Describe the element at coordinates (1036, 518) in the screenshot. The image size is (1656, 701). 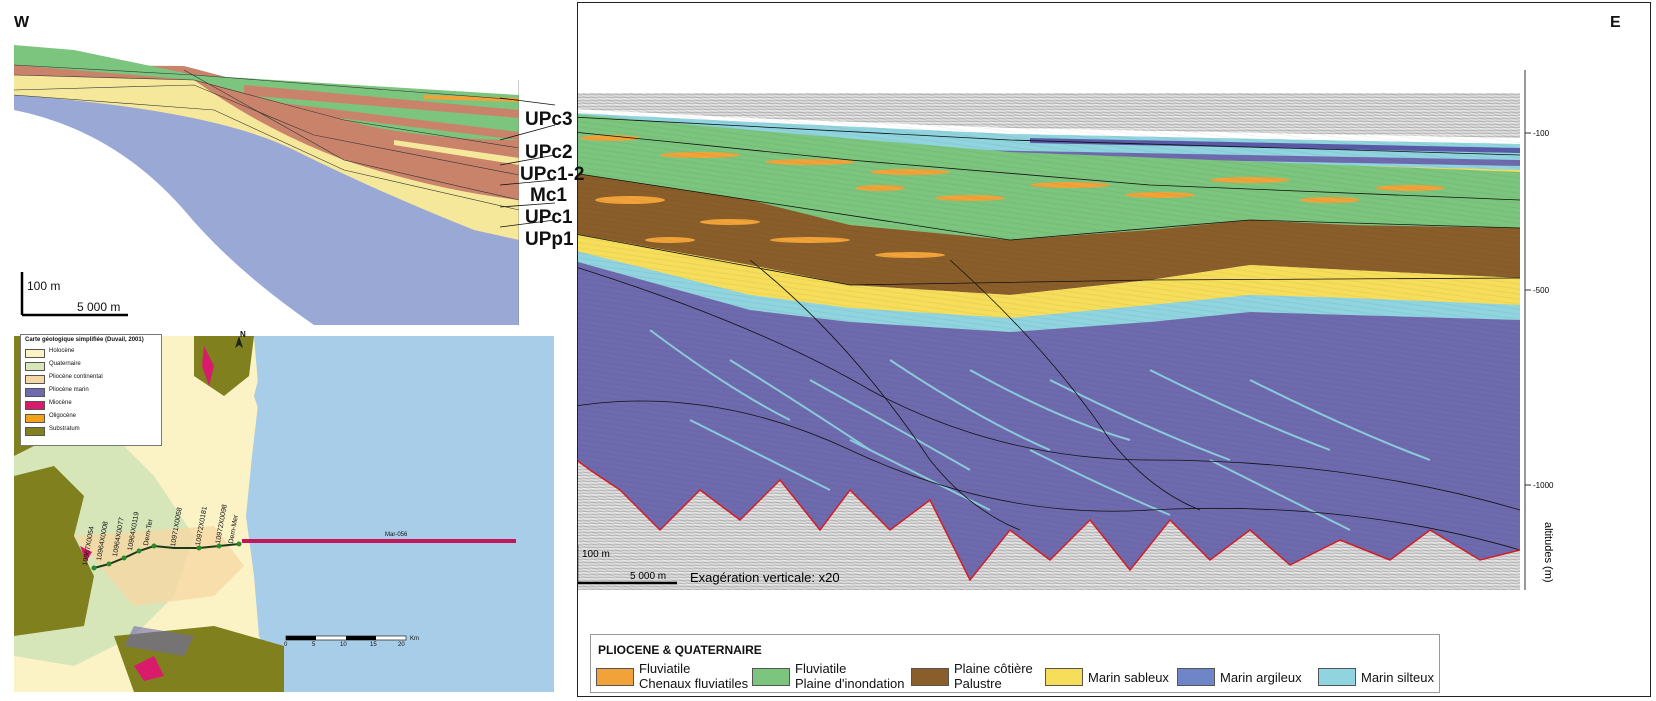
I see `basement-reflector` at that location.